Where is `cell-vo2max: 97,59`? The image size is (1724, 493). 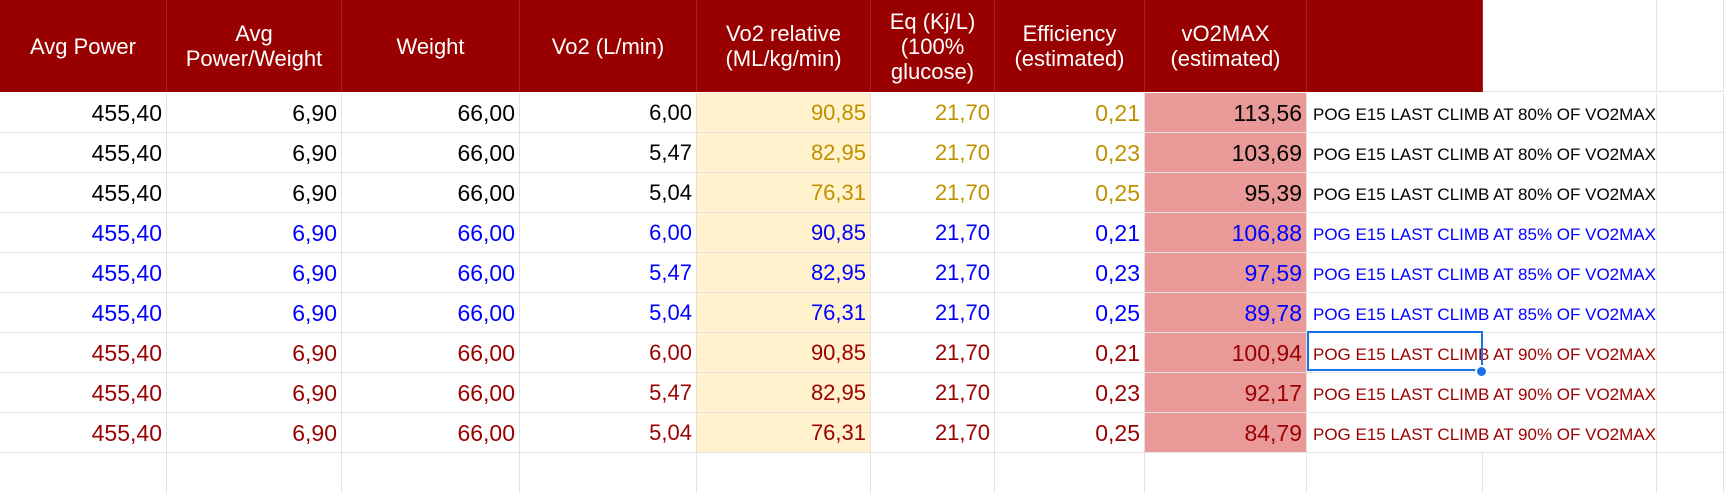
cell-vo2max: 97,59 is located at coordinates (1226, 273).